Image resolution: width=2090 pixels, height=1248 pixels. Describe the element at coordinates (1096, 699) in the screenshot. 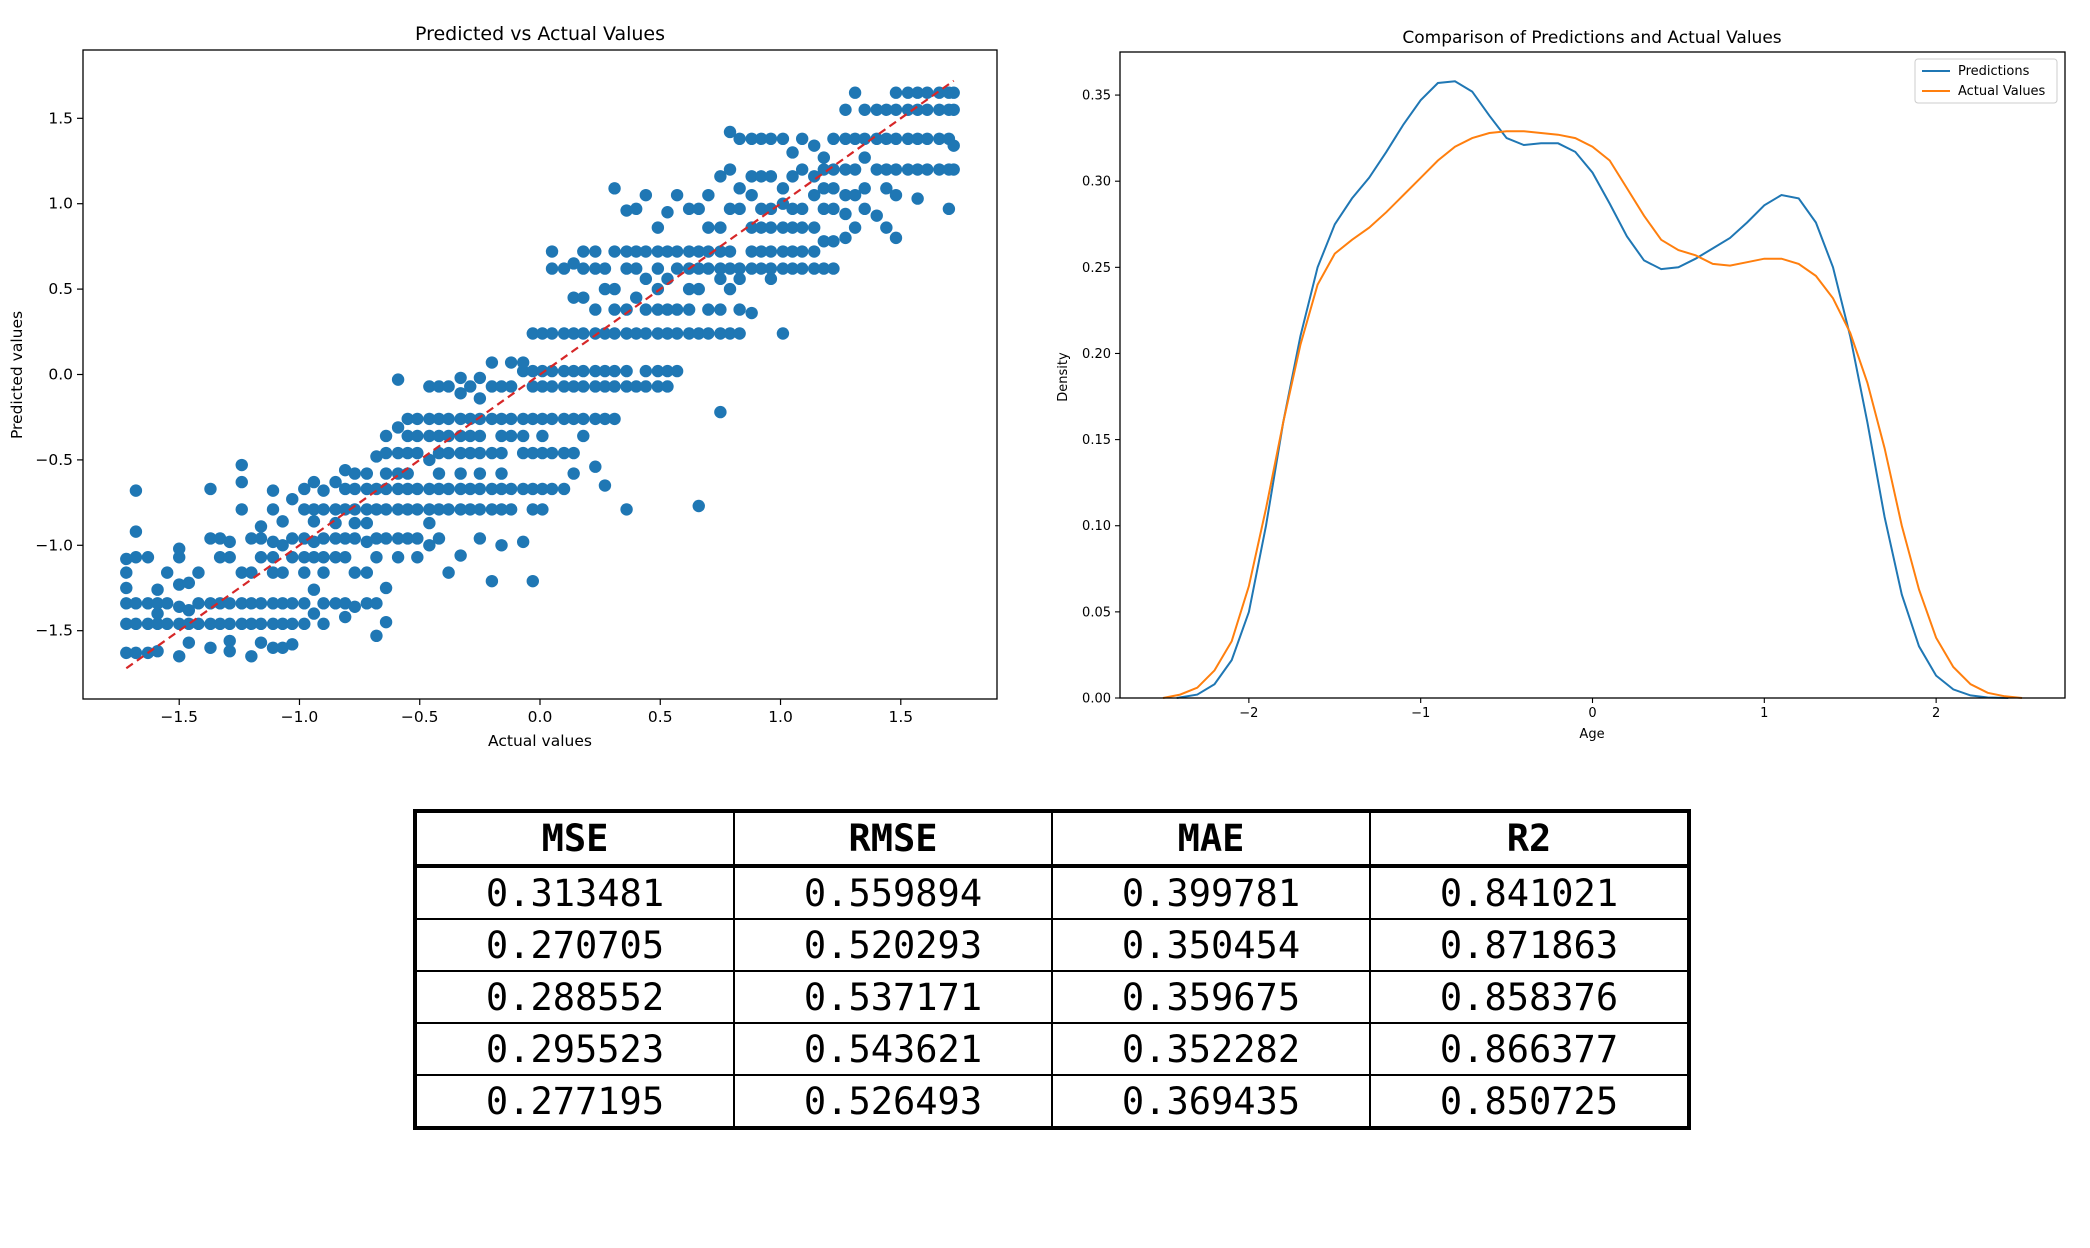

I see `y-tick-label: 0.00` at that location.